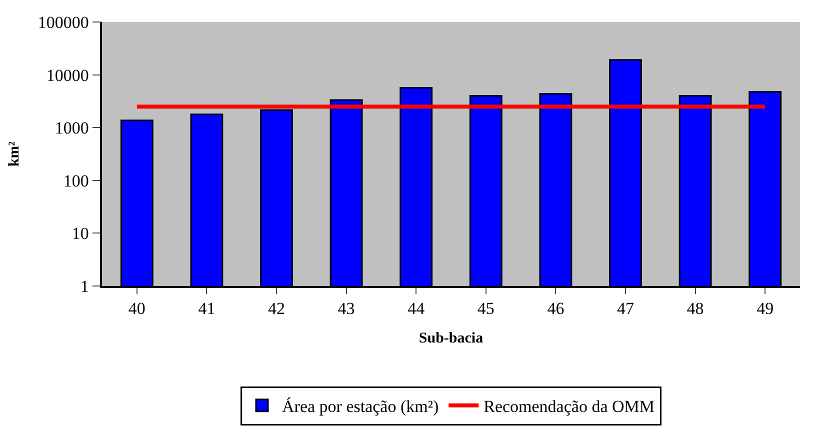 The height and width of the screenshot is (437, 815). Describe the element at coordinates (695, 308) in the screenshot. I see `x-tick-label: 48` at that location.